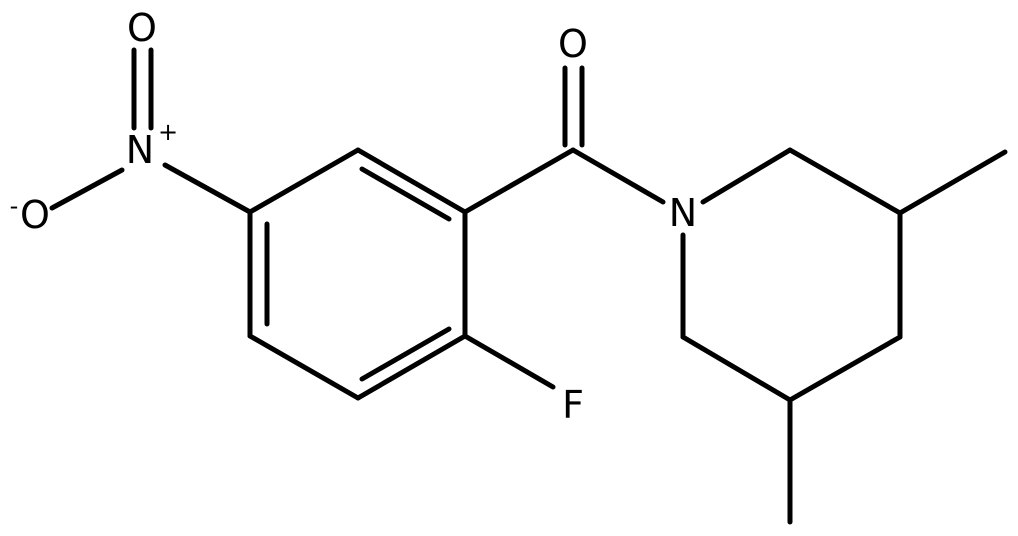 The width and height of the screenshot is (1018, 536). I want to click on charge-label: -, so click(14, 206).